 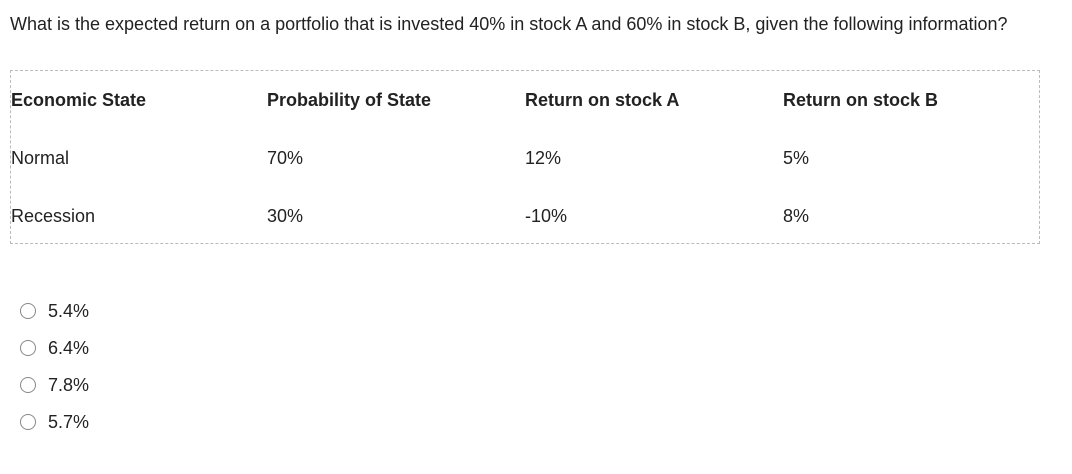 I want to click on answer-option: 7.8%, so click(x=54, y=385).